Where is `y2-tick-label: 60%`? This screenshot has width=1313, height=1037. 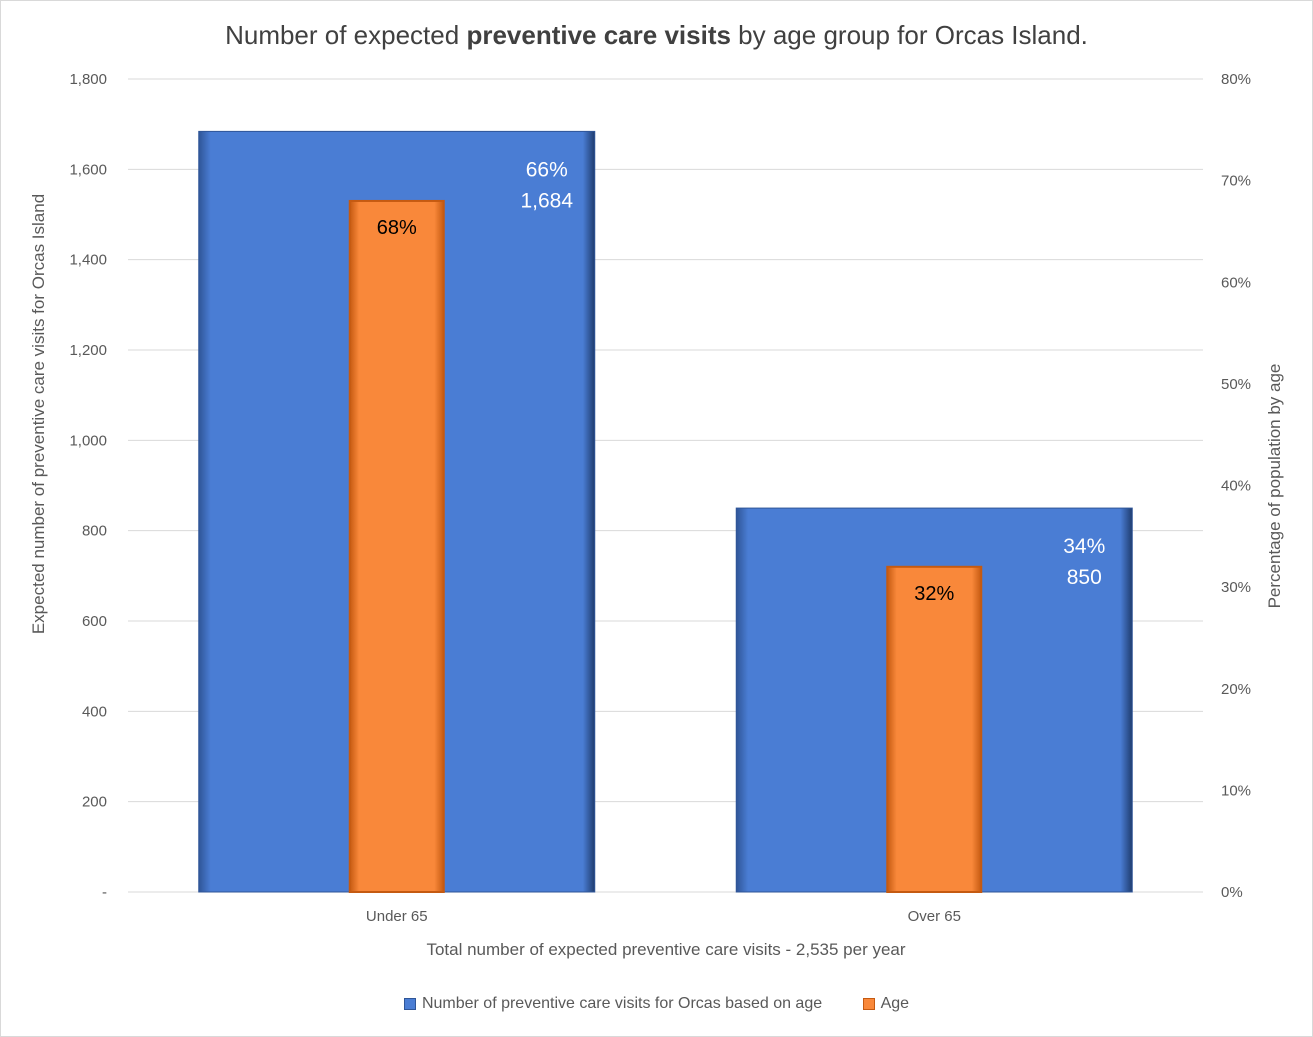
y2-tick-label: 60% is located at coordinates (1236, 282).